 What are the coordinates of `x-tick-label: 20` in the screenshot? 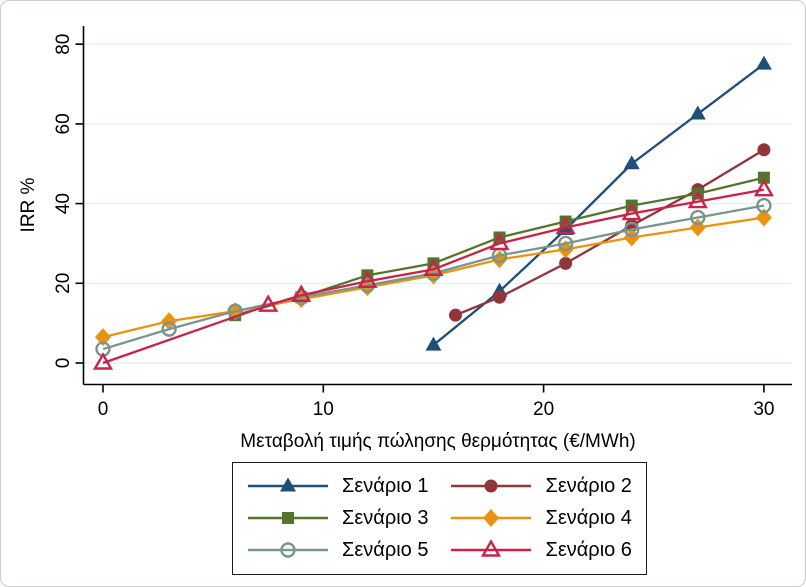 It's located at (543, 409).